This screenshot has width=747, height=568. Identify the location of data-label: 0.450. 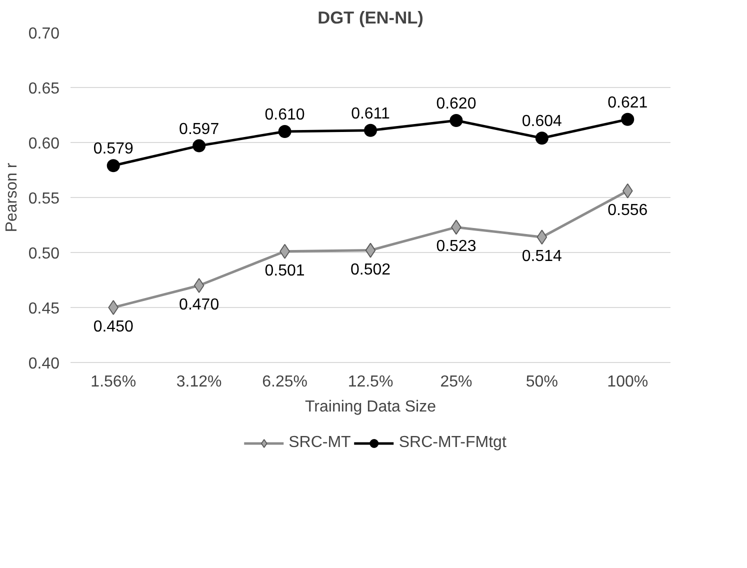
(113, 327).